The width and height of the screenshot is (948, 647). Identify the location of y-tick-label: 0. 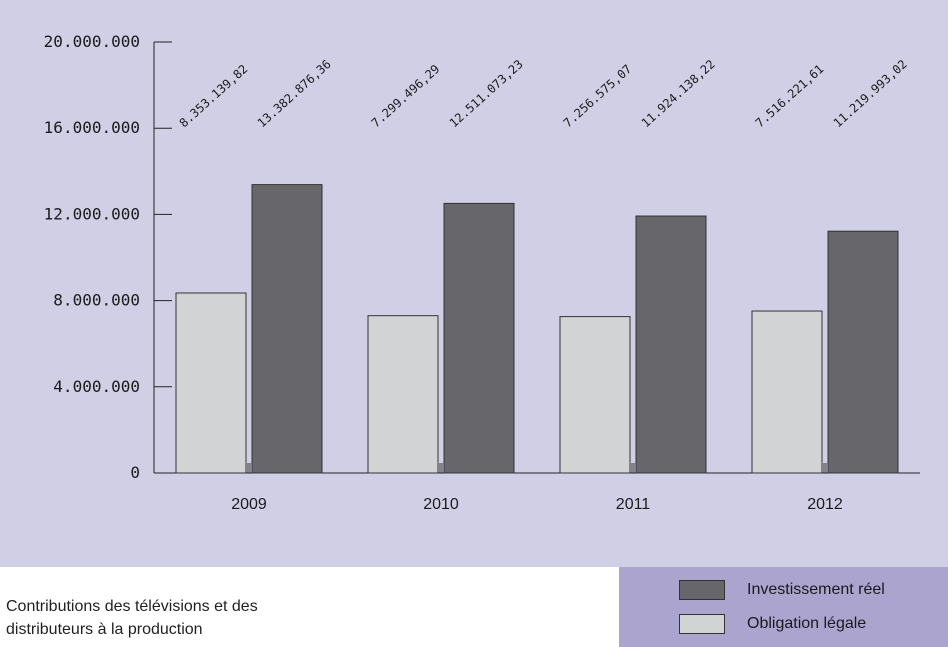
(135, 472).